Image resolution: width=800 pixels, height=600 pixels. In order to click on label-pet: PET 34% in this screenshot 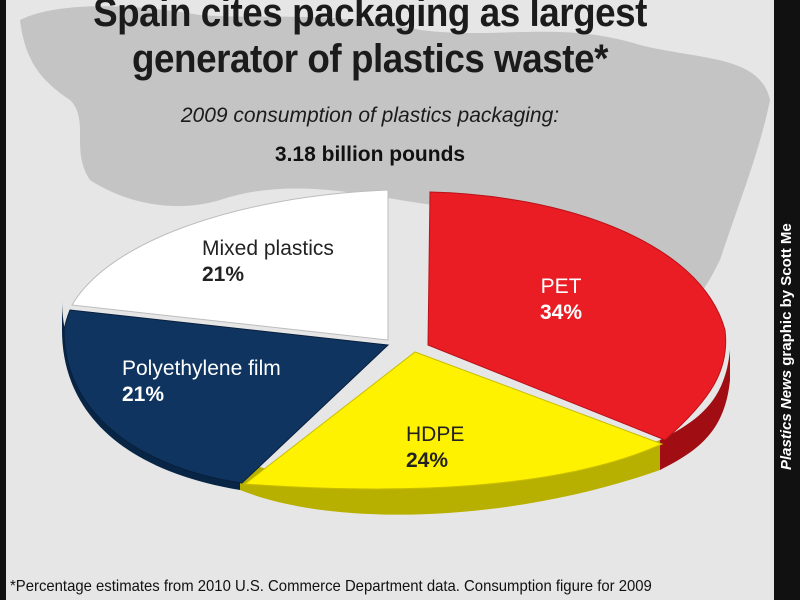, I will do `click(561, 299)`.